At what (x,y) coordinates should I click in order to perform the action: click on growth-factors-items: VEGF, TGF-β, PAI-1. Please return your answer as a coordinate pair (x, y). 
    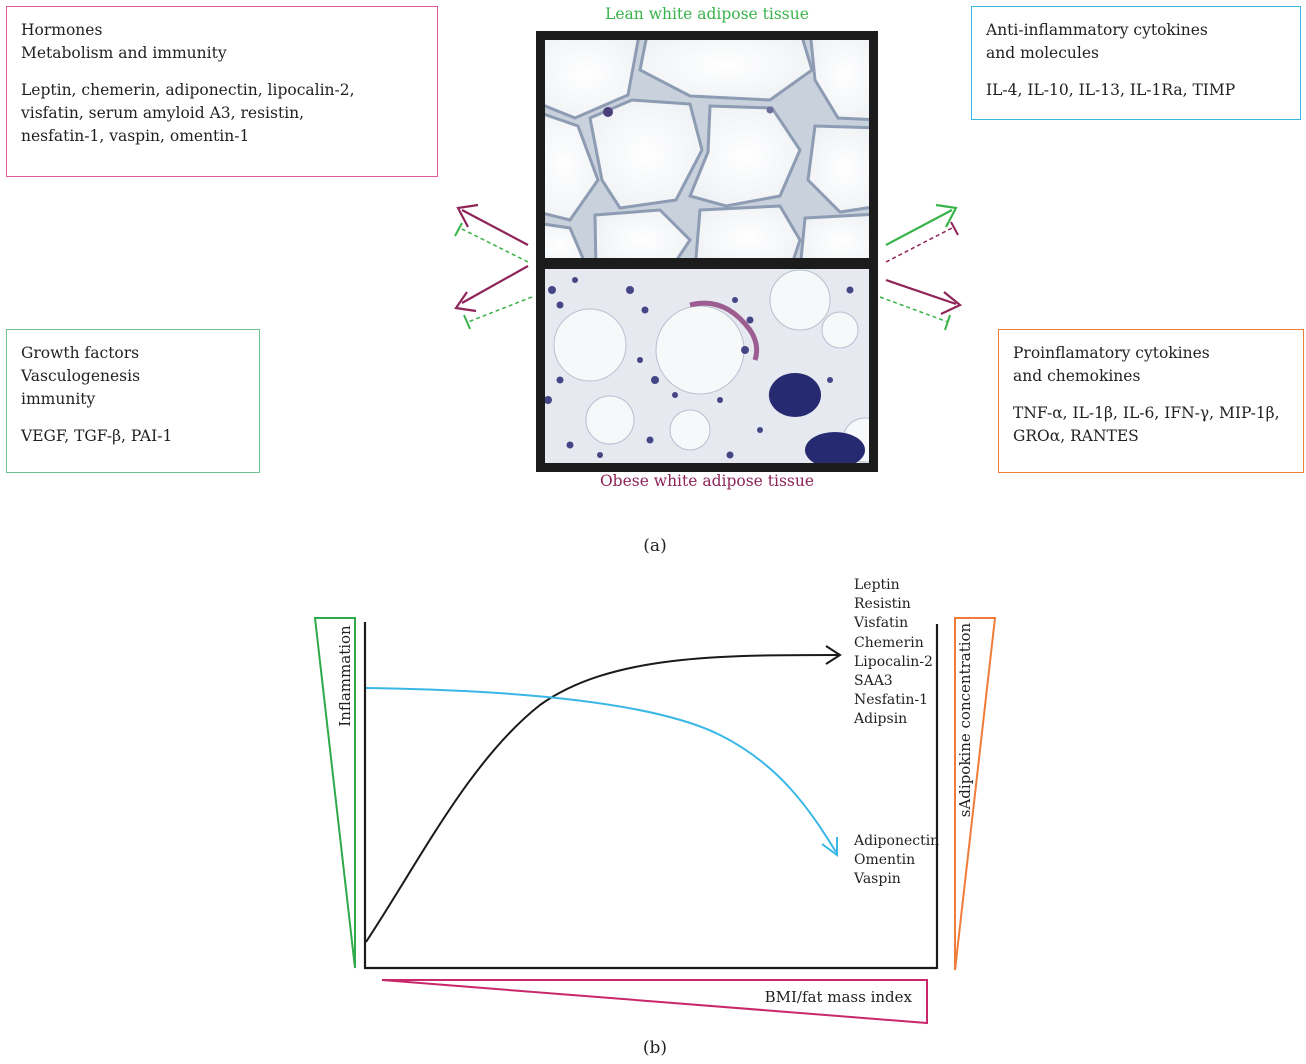
    Looking at the image, I should click on (97, 436).